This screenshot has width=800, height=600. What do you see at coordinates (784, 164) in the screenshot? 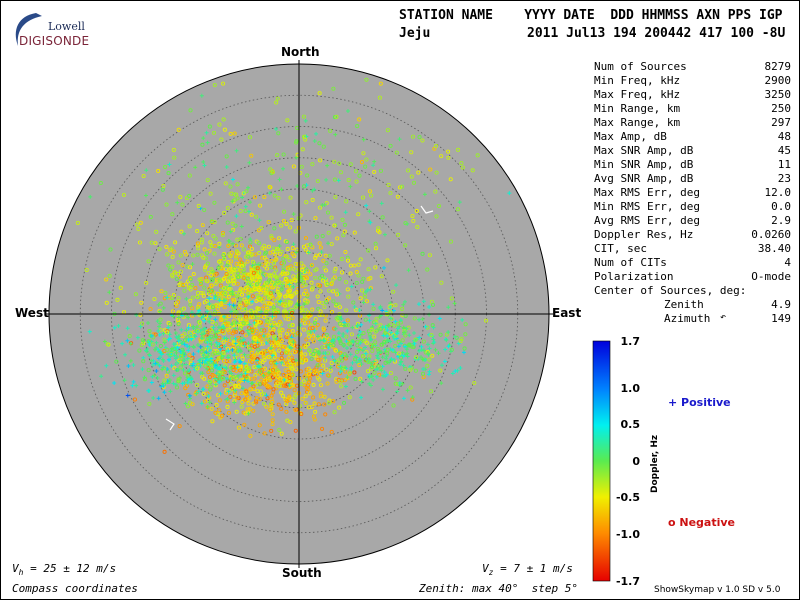
I see `stat-value: 11` at bounding box center [784, 164].